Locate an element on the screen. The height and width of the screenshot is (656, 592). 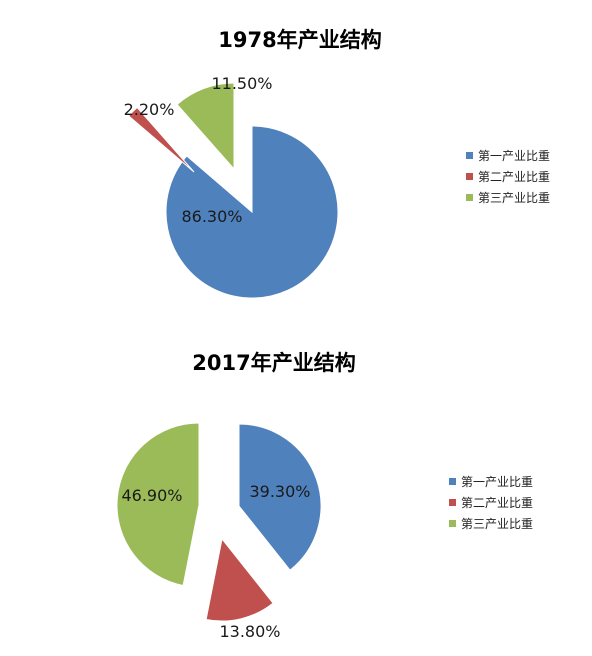
pie-2017: 39.30% 13.80% 46.90% is located at coordinates (219, 531).